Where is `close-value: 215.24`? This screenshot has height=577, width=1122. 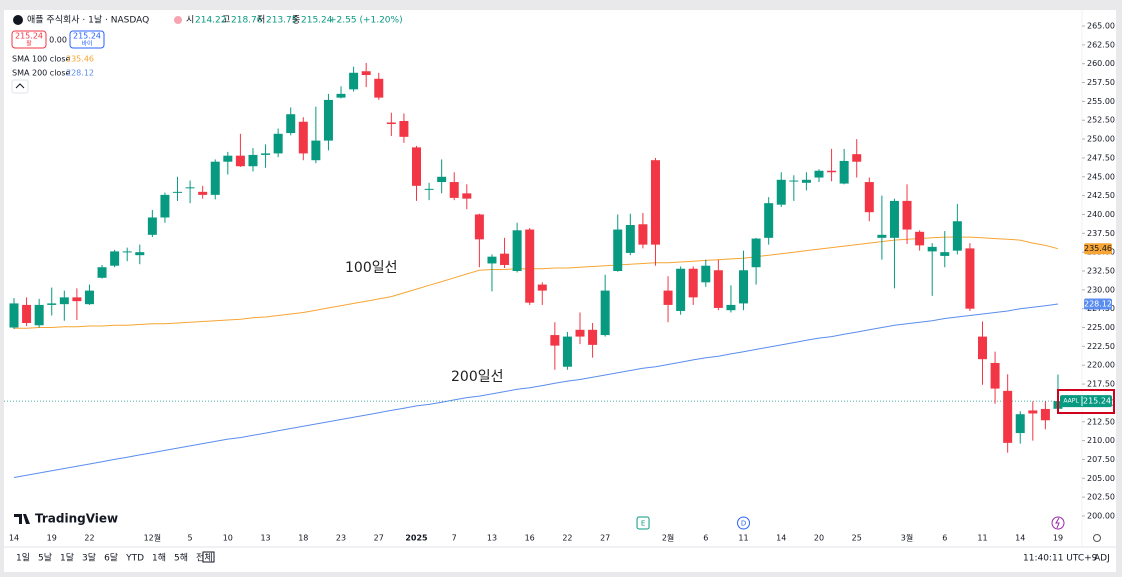
close-value: 215.24 is located at coordinates (317, 21).